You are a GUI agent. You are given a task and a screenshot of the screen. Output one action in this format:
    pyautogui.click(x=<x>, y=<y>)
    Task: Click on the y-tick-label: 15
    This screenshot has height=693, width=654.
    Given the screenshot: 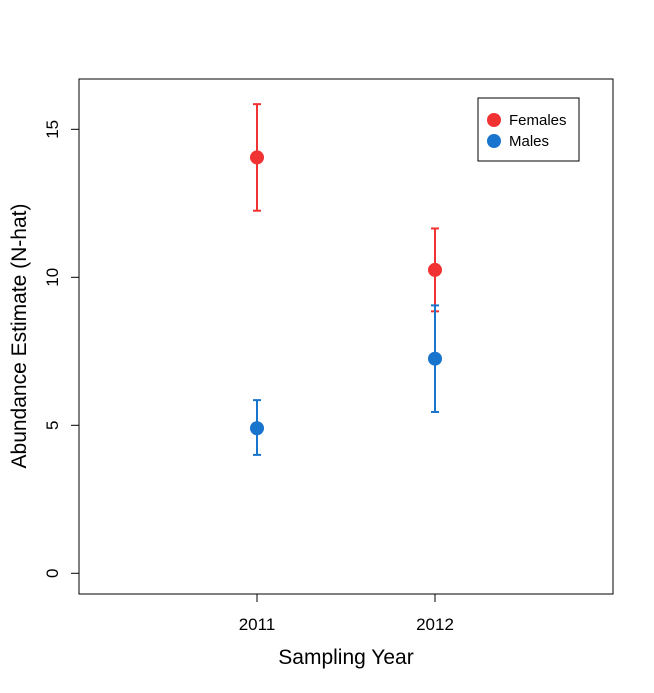 What is the action you would take?
    pyautogui.click(x=52, y=129)
    